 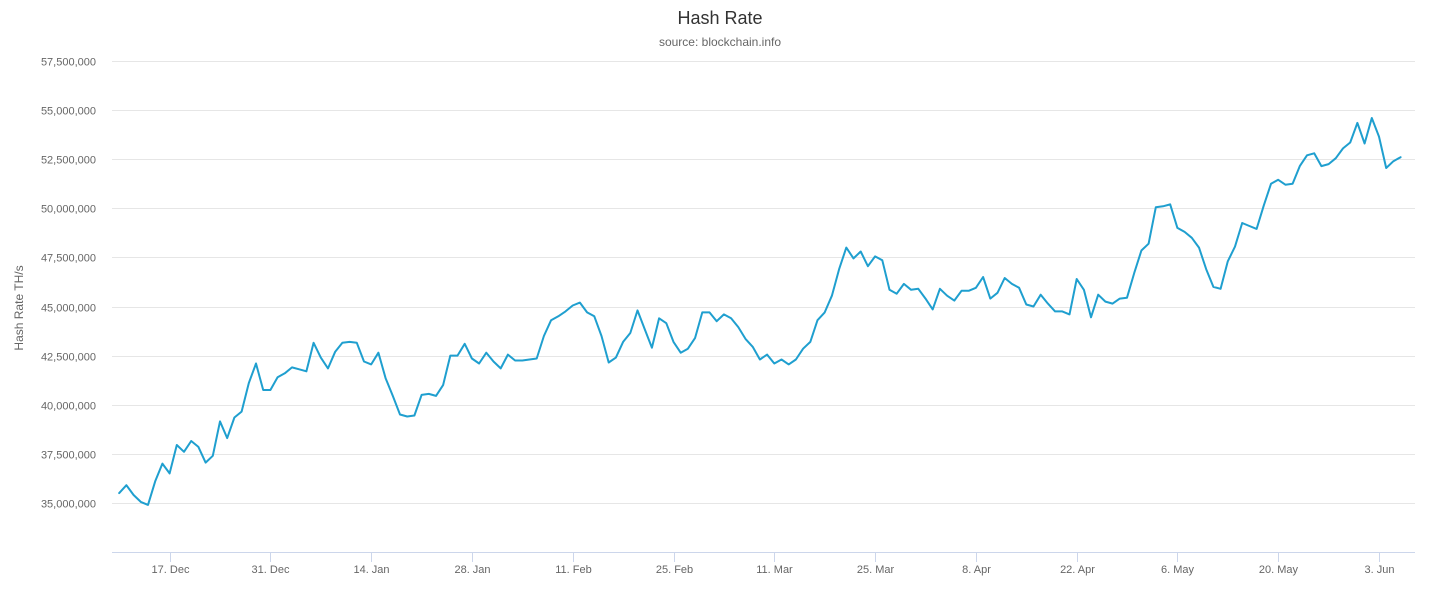 I want to click on x-tick-label: 3. Jun, so click(x=1380, y=570).